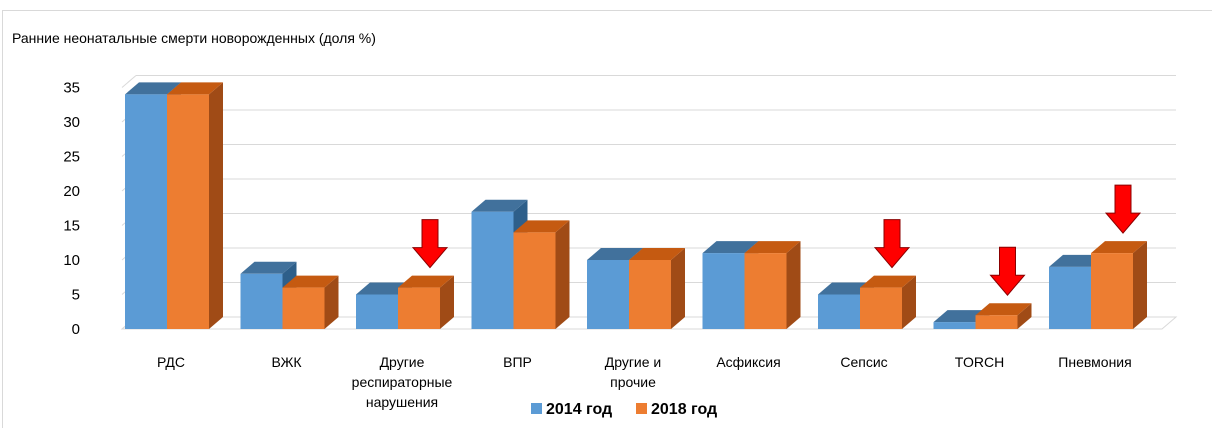  I want to click on y-tick-label: 15, so click(71, 226).